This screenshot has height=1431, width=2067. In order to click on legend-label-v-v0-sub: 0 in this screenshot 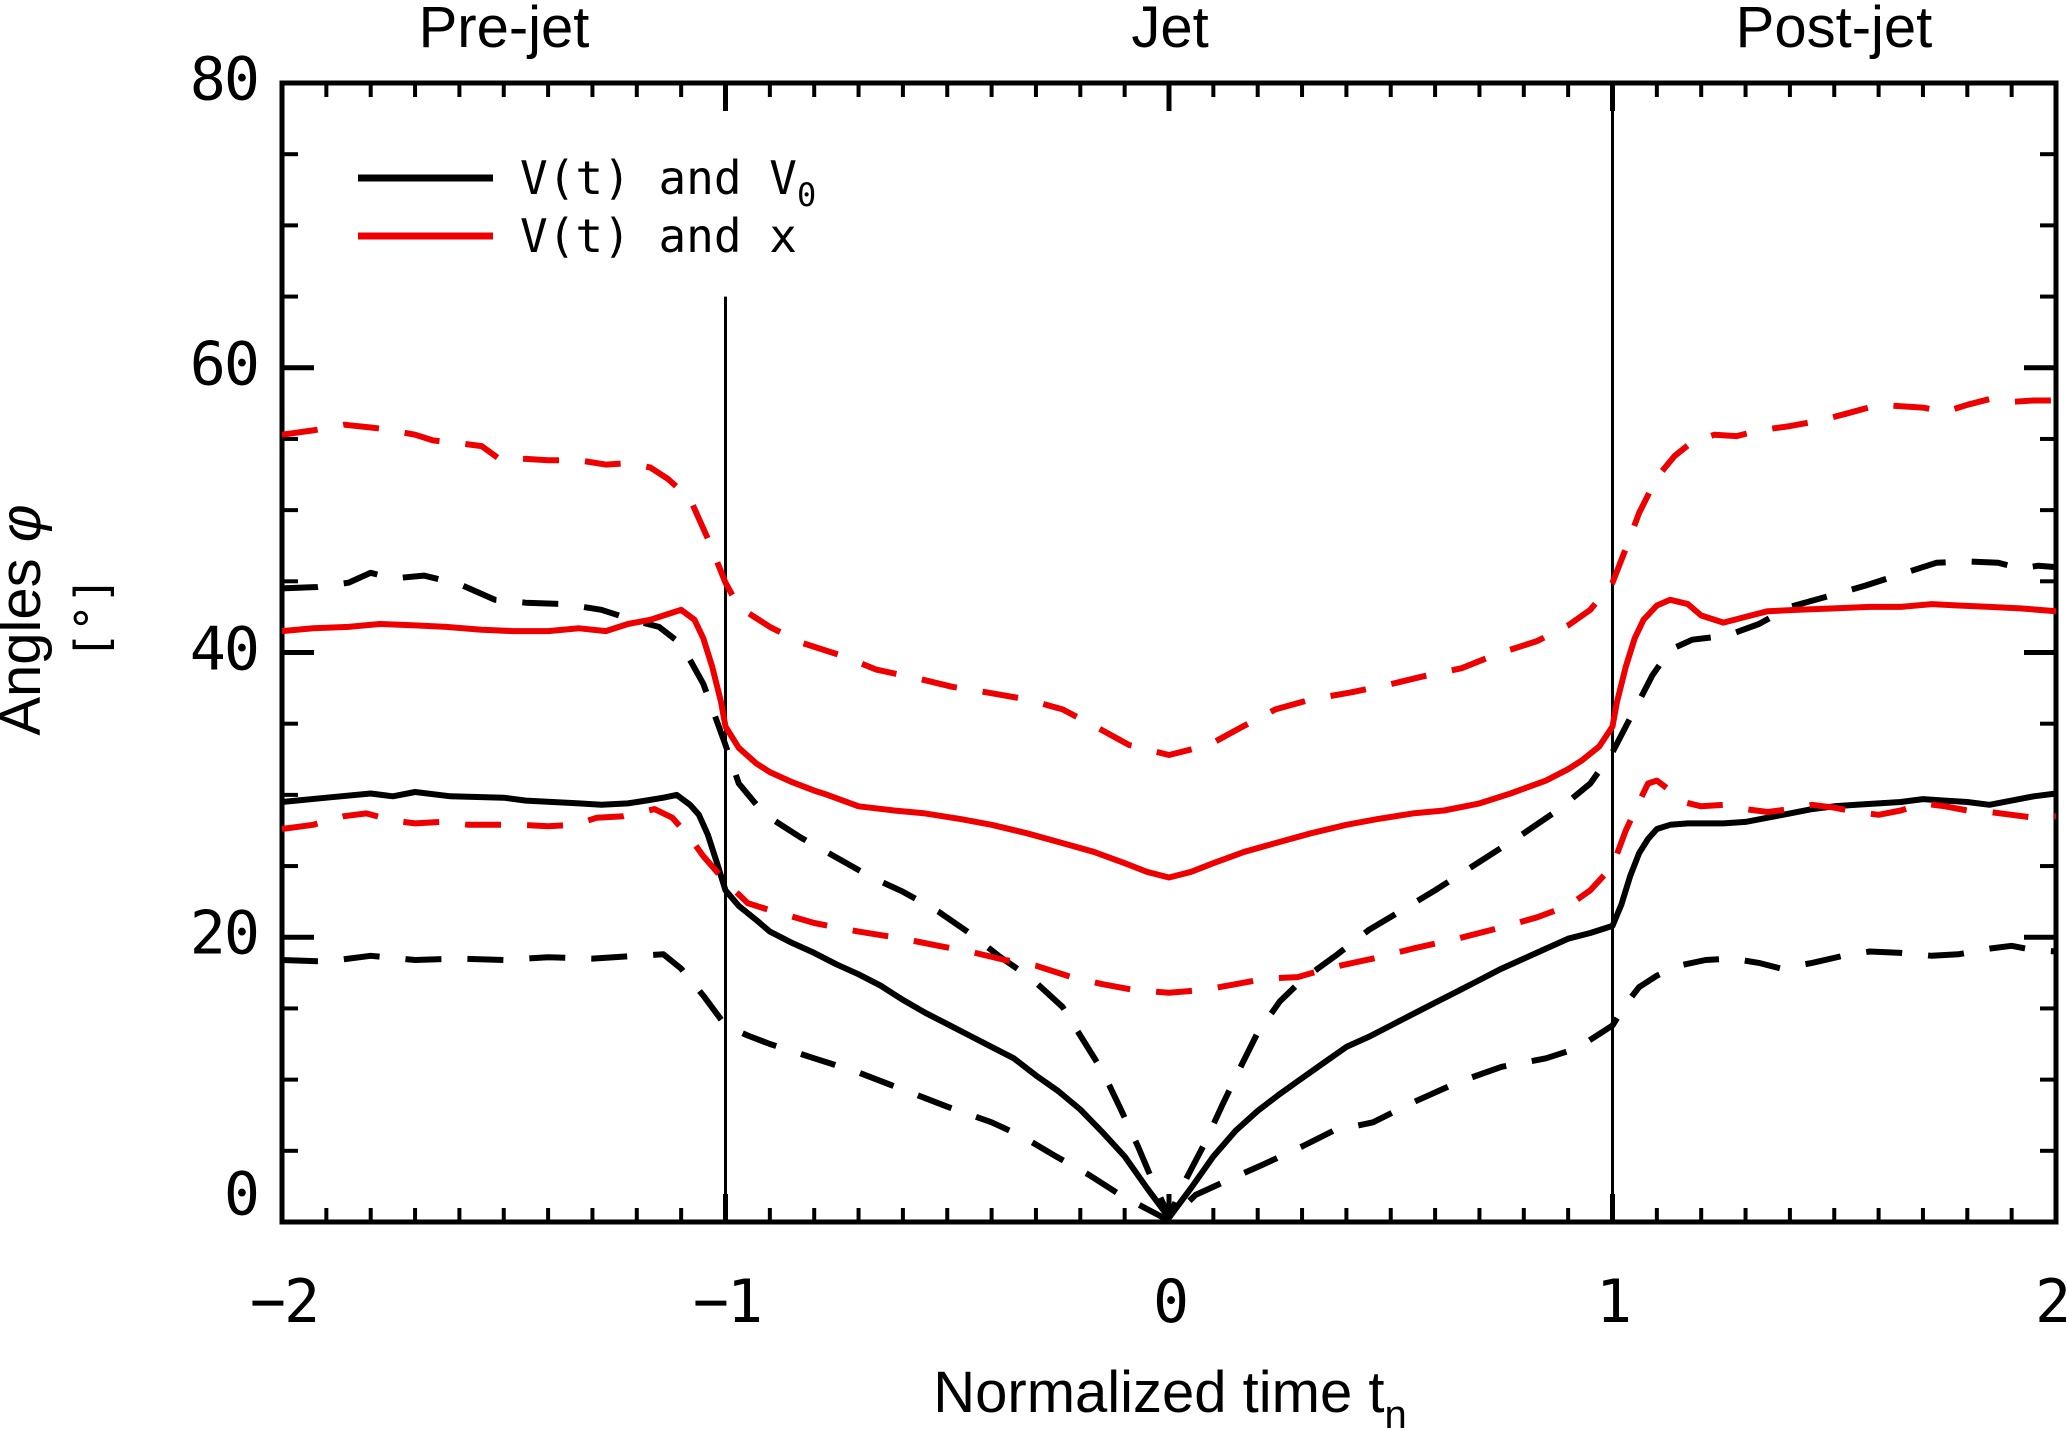, I will do `click(806, 195)`.